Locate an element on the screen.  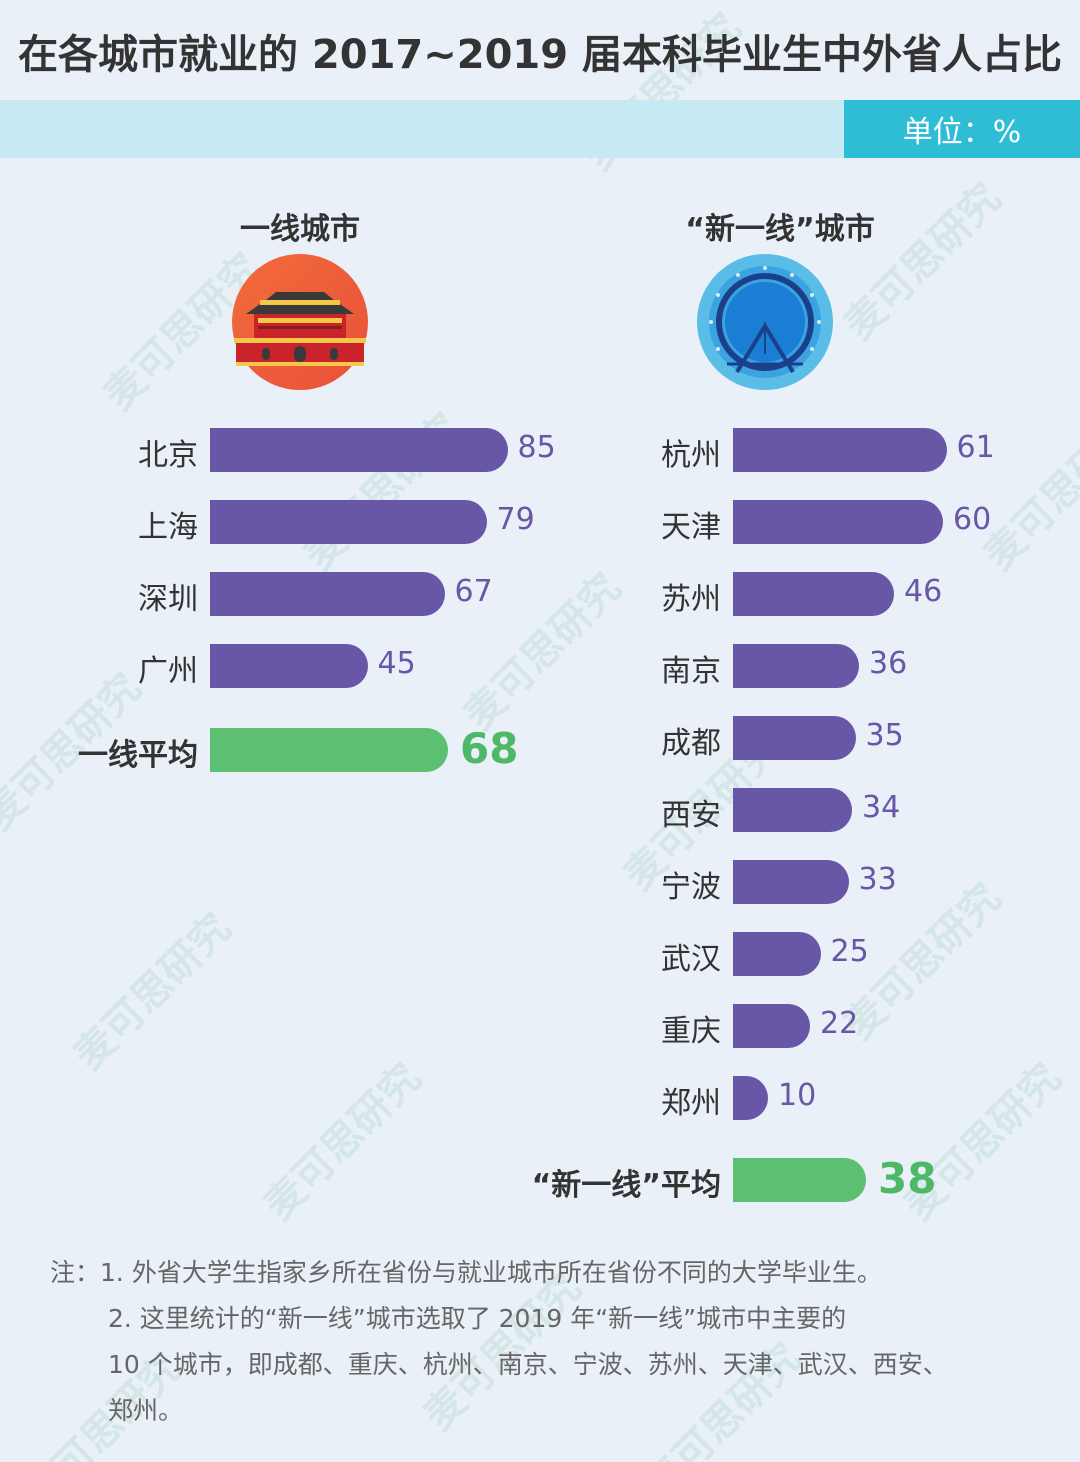
bar-label: 深圳 is located at coordinates (168, 599).